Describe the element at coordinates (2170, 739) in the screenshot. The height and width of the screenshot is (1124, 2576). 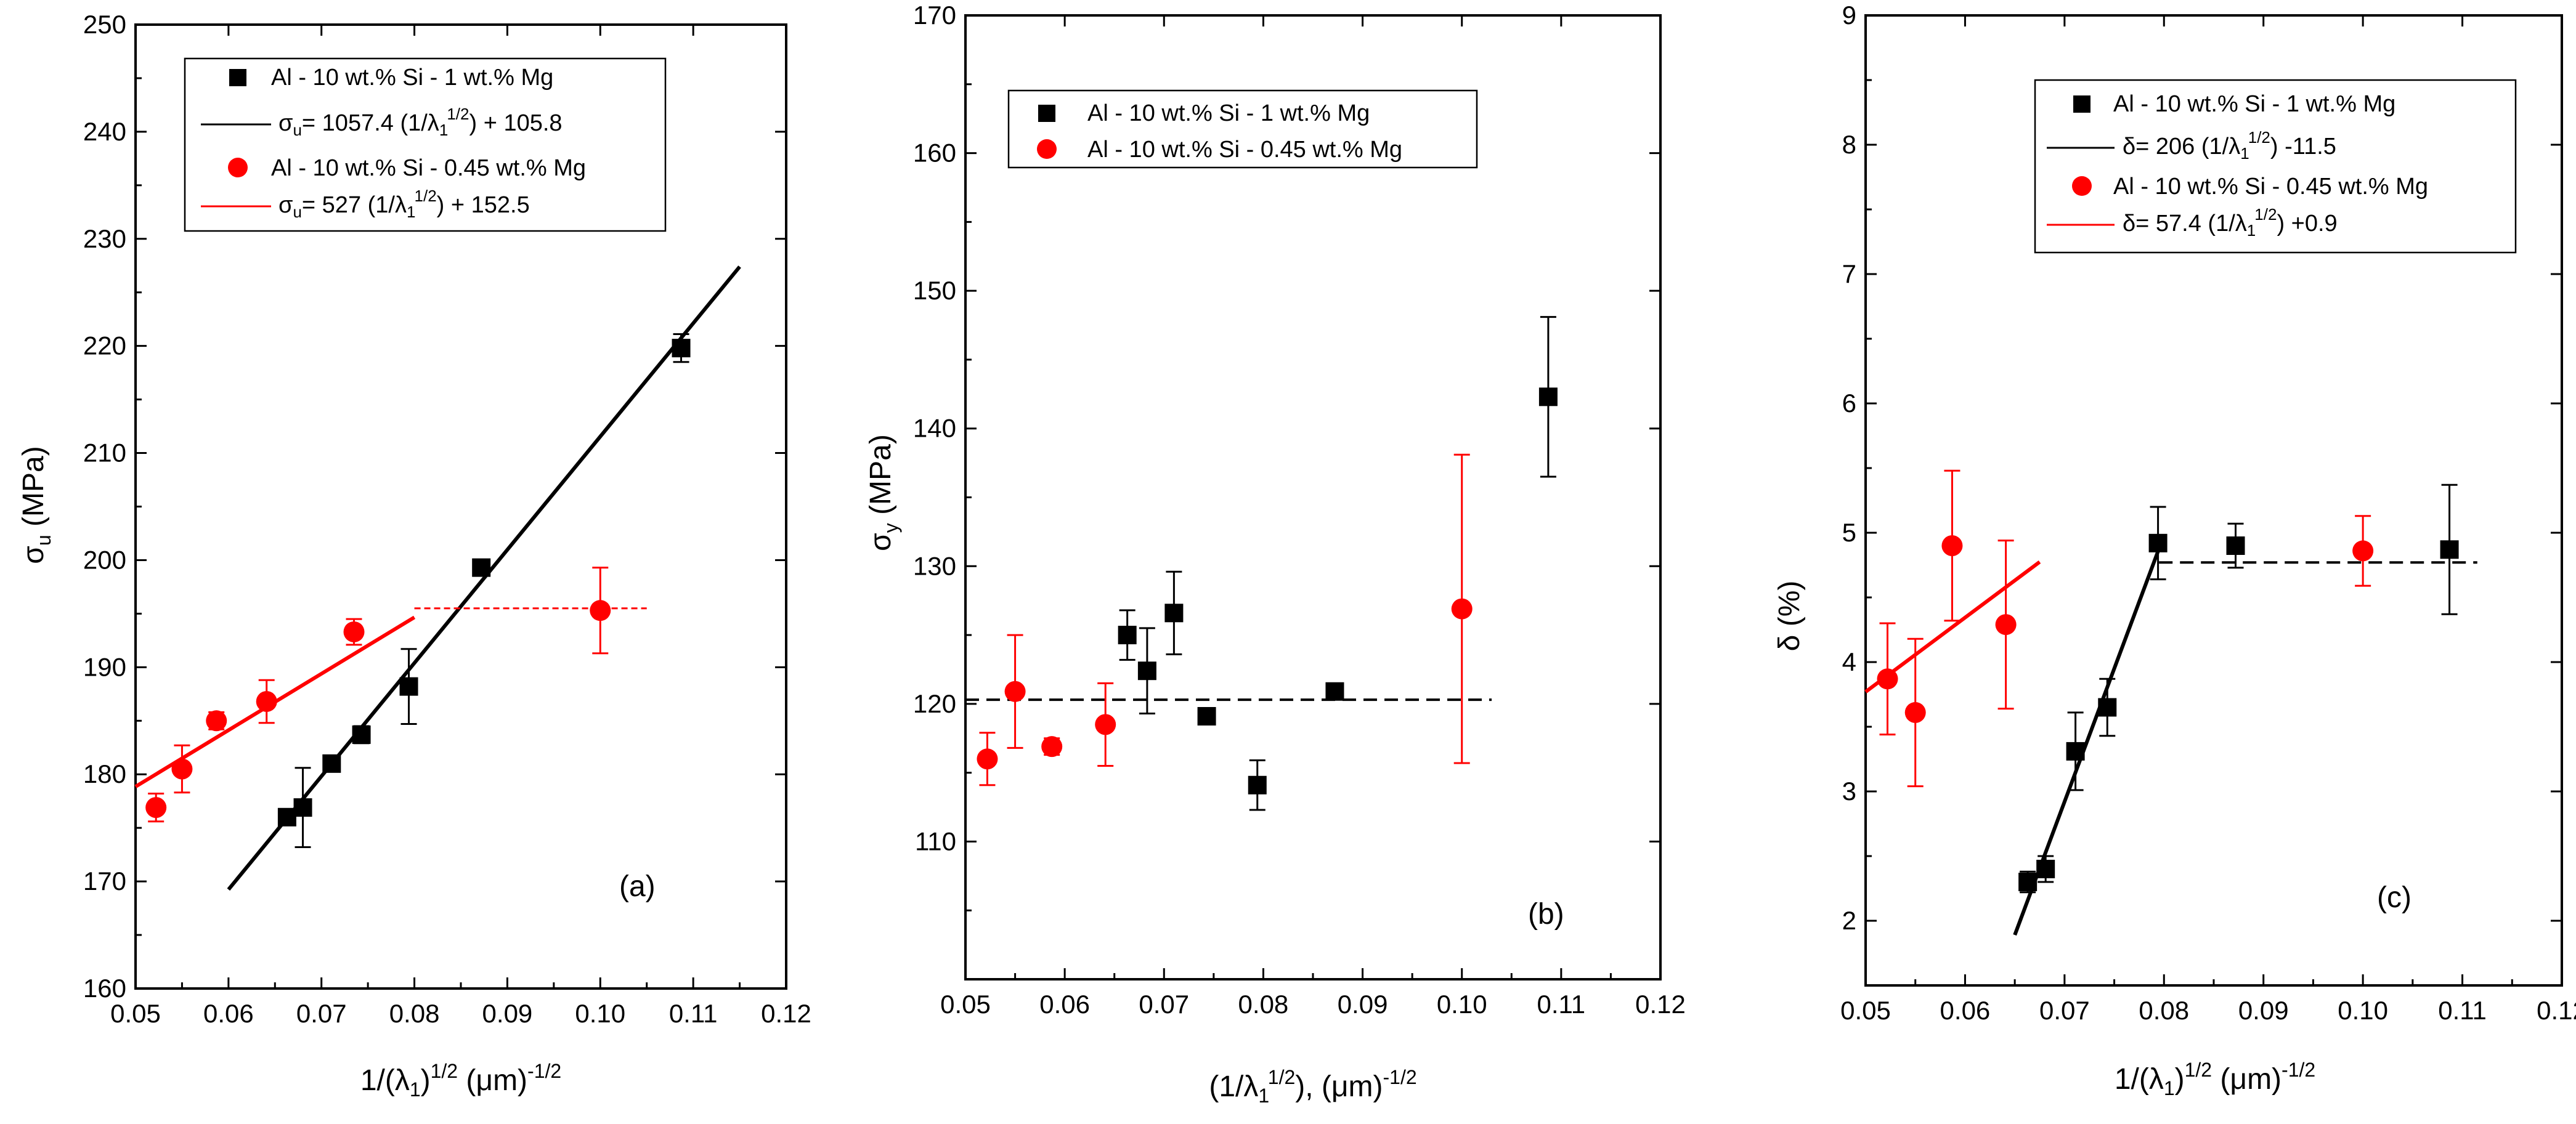
I see `fits-c` at that location.